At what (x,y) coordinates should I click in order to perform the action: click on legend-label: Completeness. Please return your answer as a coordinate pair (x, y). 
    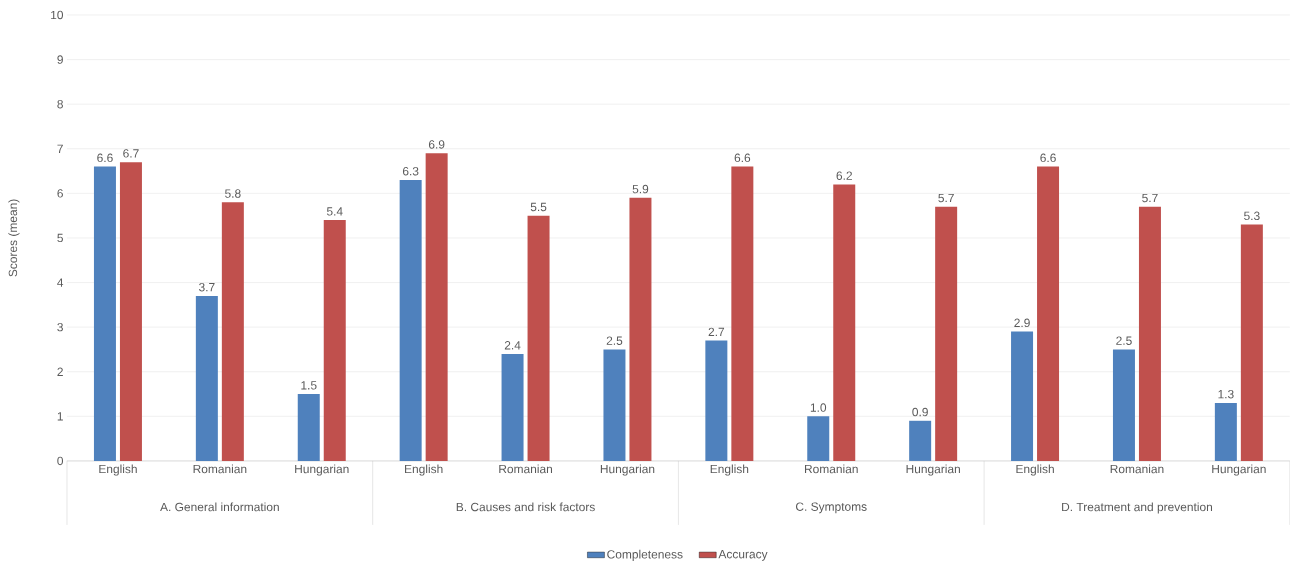
    Looking at the image, I should click on (645, 555).